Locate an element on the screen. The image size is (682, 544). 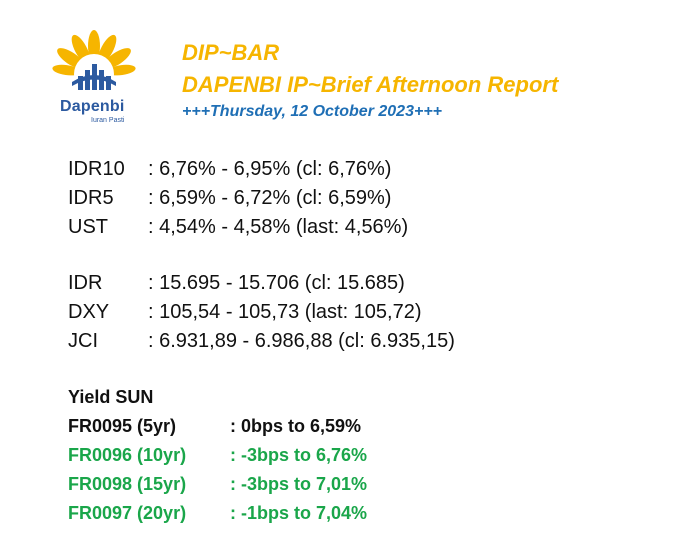
rate-row: IDR5 : 6,59% - 6,72% (cl: 6,59%) is located at coordinates (238, 198).